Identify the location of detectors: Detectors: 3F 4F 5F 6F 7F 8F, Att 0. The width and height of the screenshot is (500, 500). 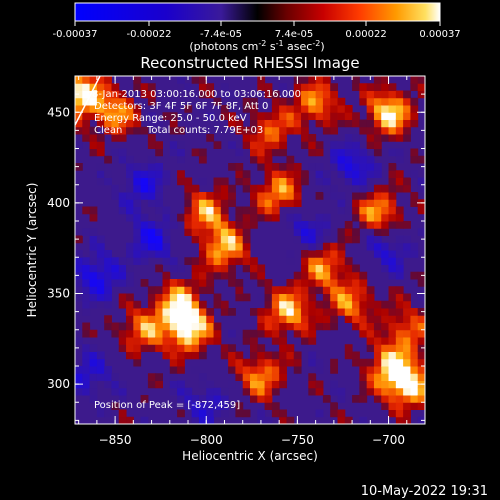
(181, 106).